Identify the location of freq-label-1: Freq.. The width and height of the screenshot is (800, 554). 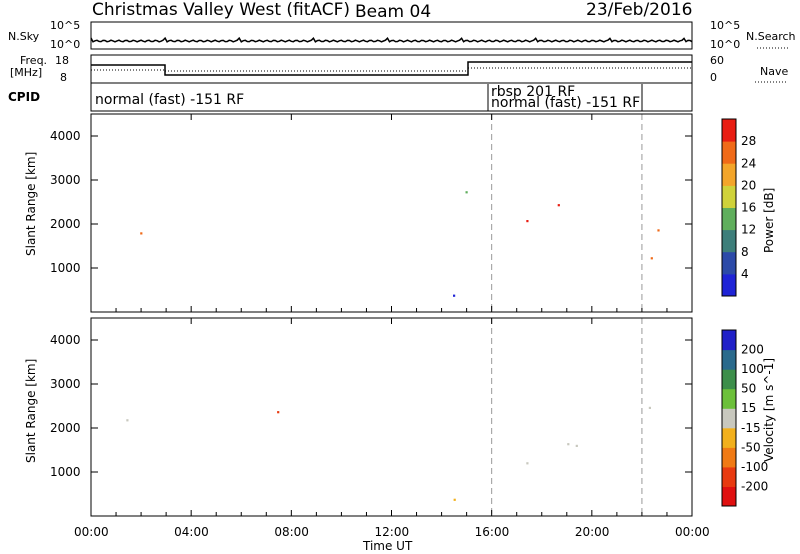
(33, 60).